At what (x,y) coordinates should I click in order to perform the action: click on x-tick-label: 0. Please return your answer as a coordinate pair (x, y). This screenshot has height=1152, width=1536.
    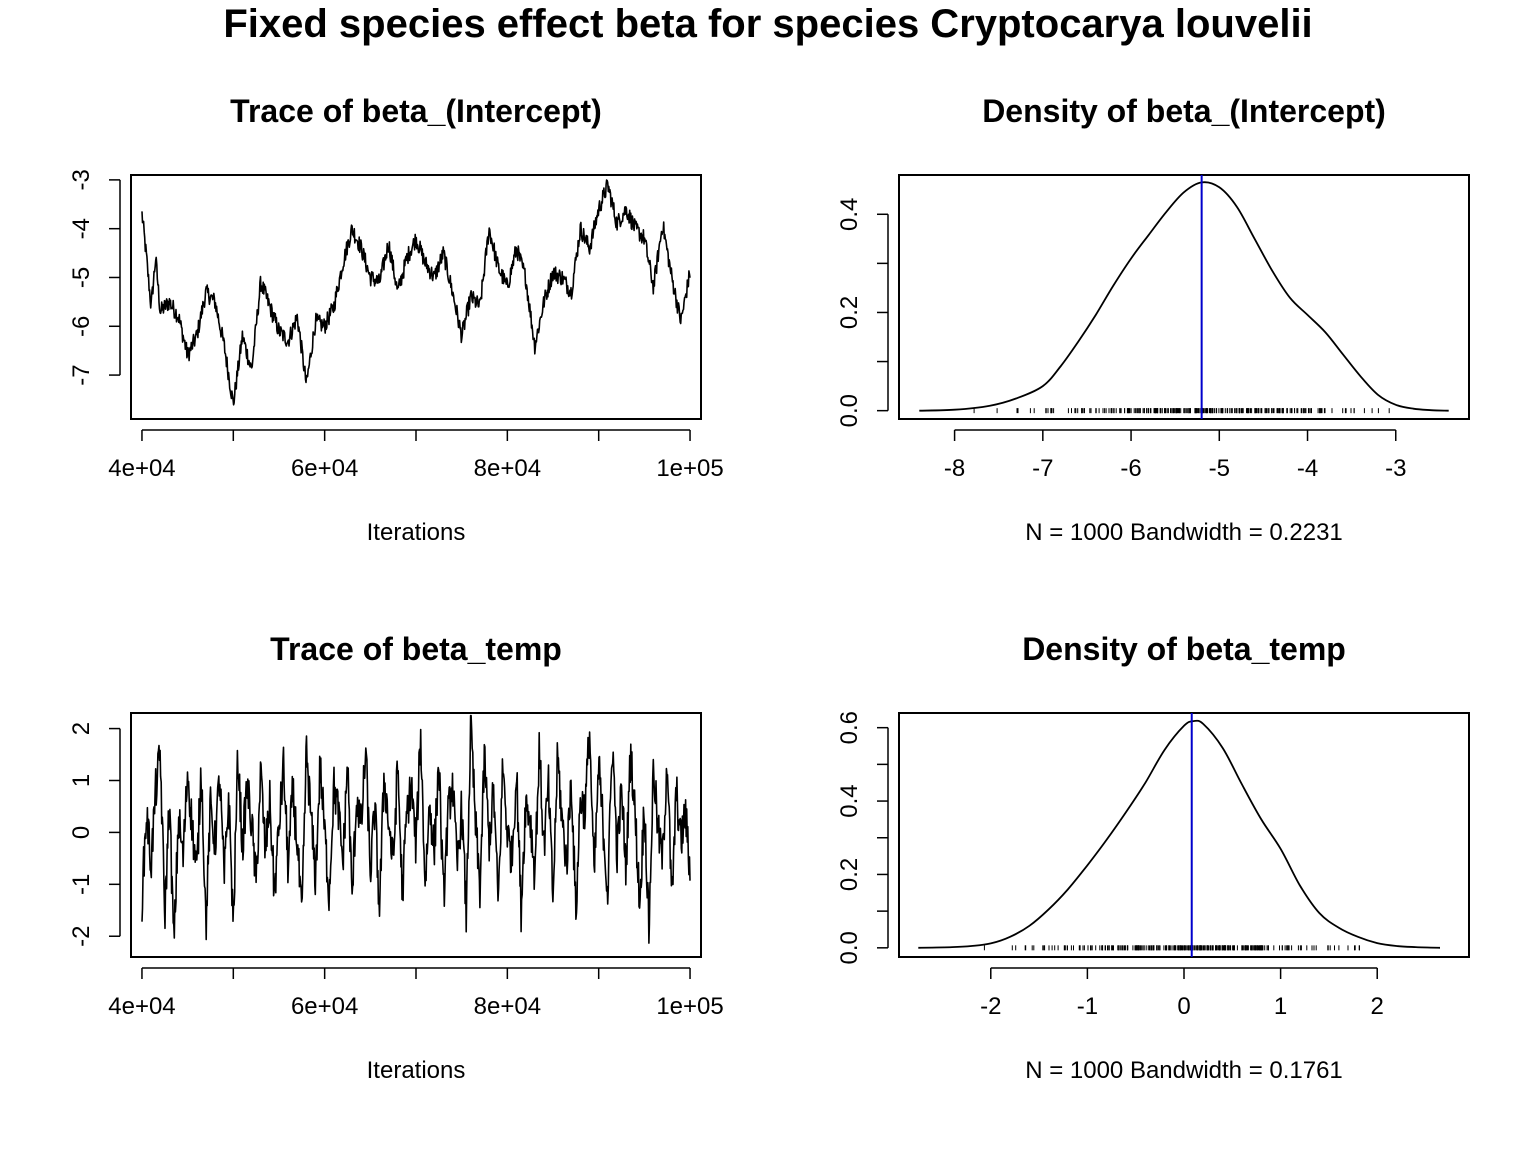
    Looking at the image, I should click on (1183, 1006).